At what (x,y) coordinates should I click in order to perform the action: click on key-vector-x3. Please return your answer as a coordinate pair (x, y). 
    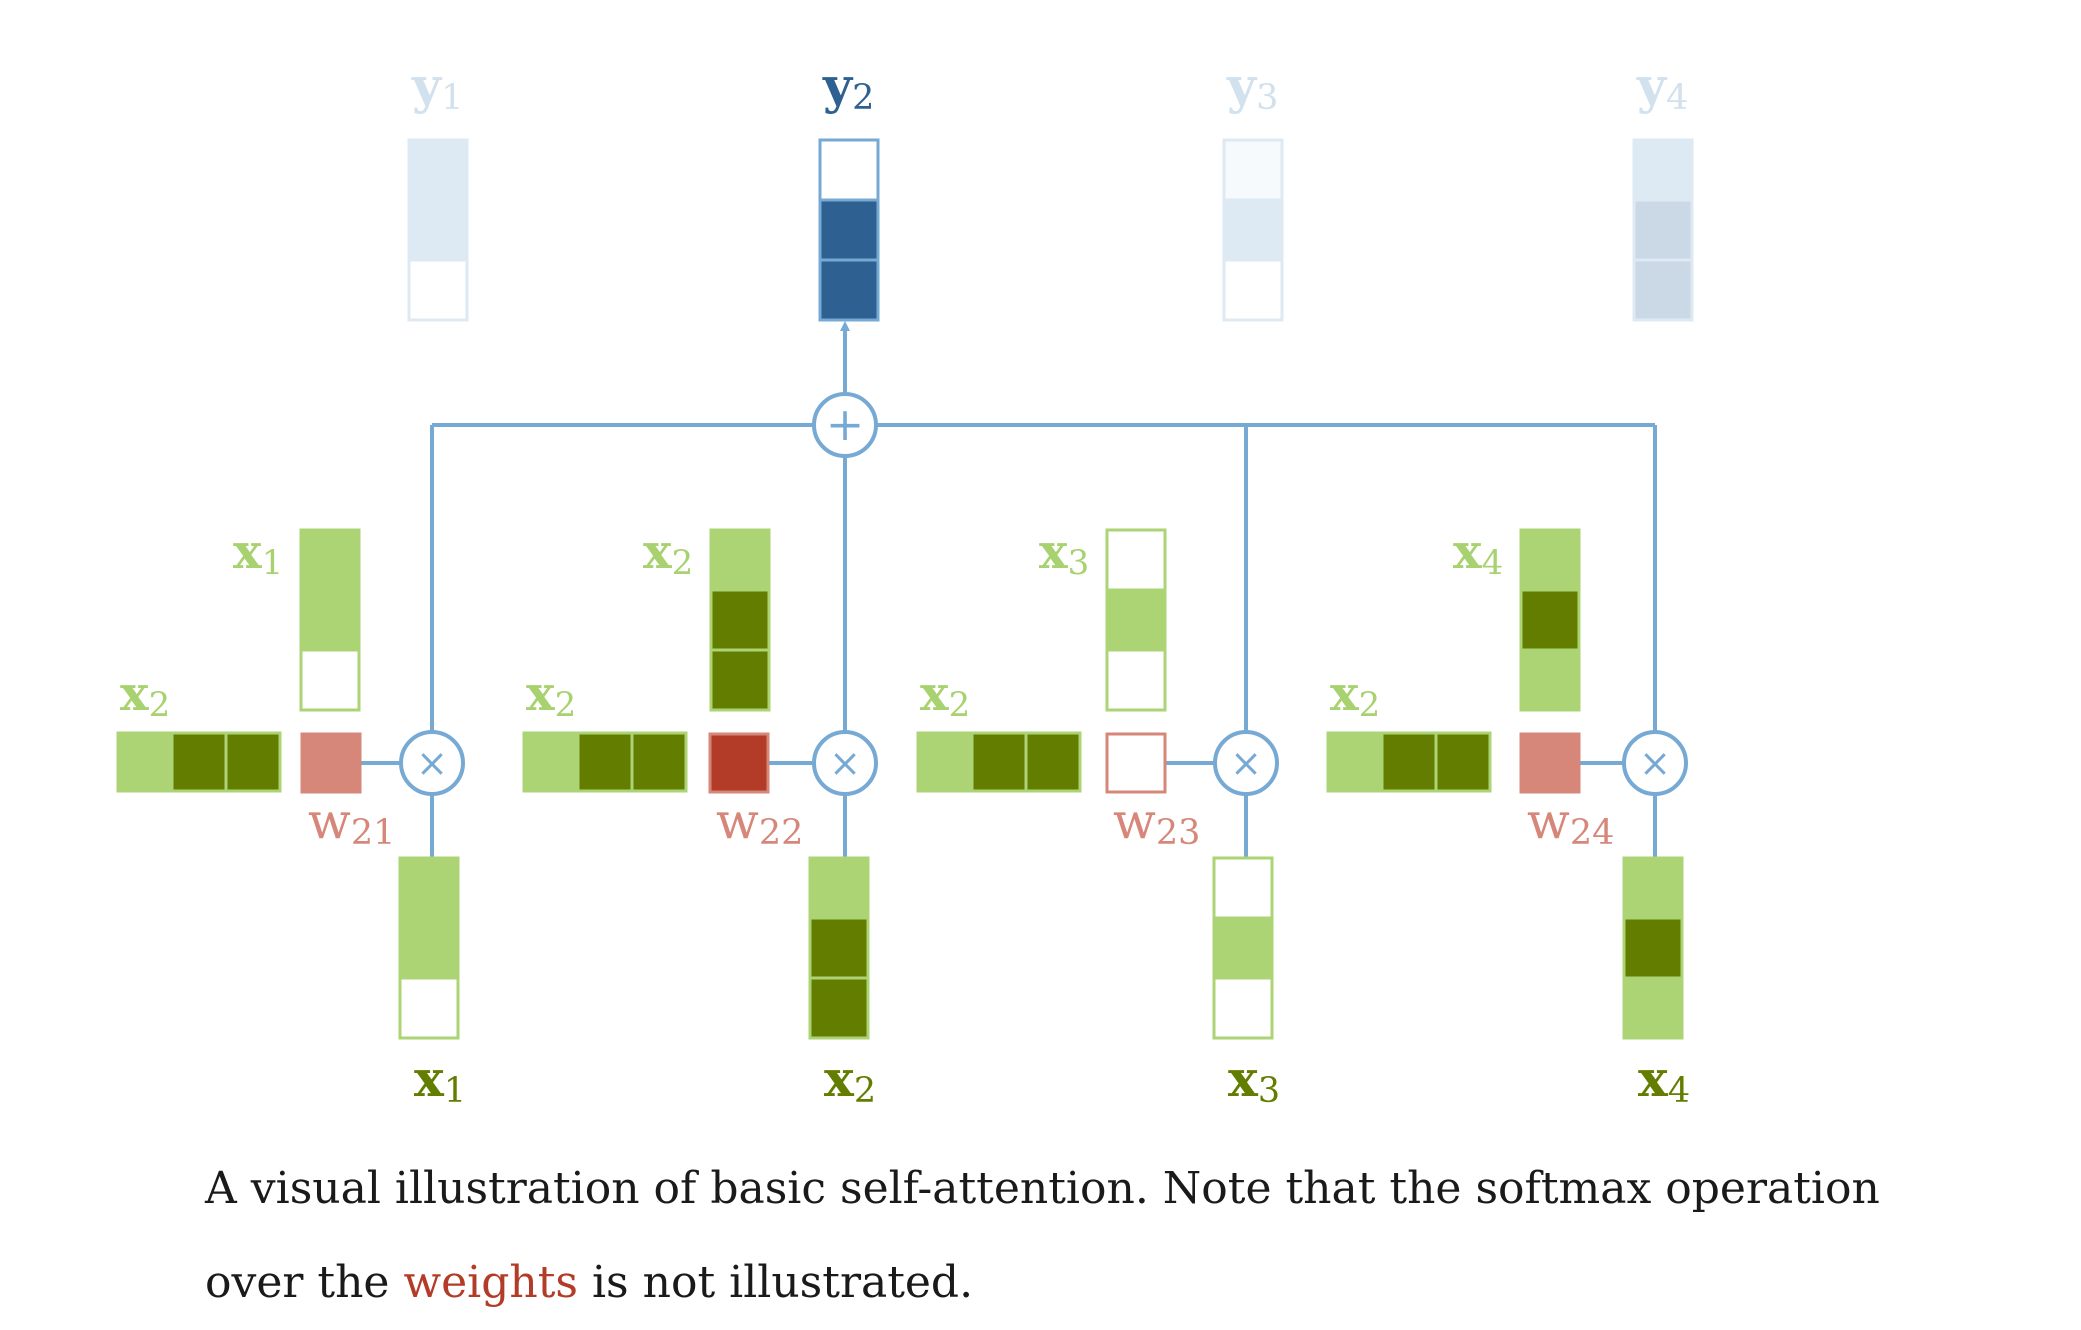
    Looking at the image, I should click on (1136, 620).